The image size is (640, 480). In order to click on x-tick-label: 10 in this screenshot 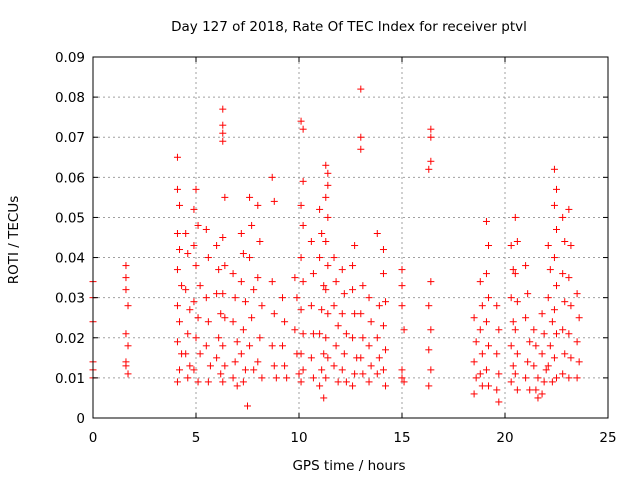, I will do `click(298, 438)`.